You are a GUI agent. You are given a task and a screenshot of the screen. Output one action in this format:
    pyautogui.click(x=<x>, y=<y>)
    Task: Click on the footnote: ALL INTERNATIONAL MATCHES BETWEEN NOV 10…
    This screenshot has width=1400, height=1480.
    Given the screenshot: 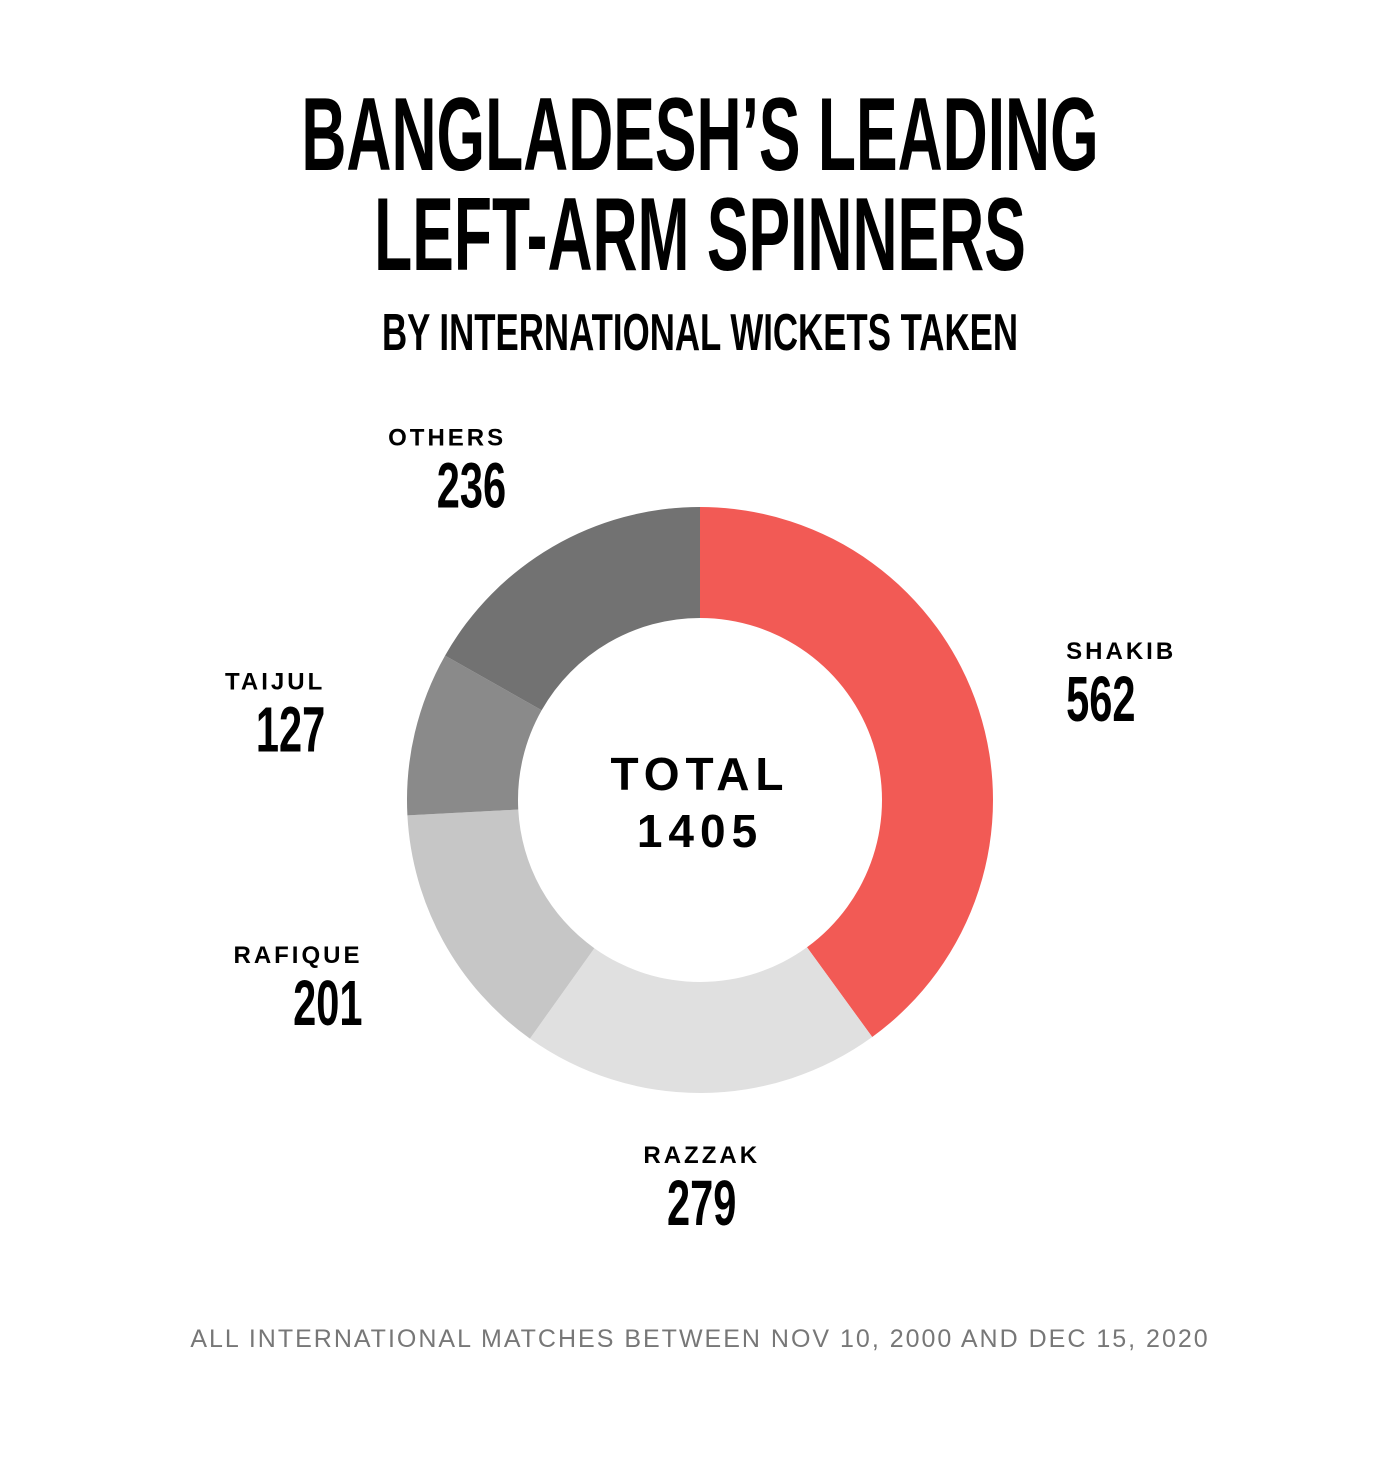 What is the action you would take?
    pyautogui.click(x=699, y=1339)
    